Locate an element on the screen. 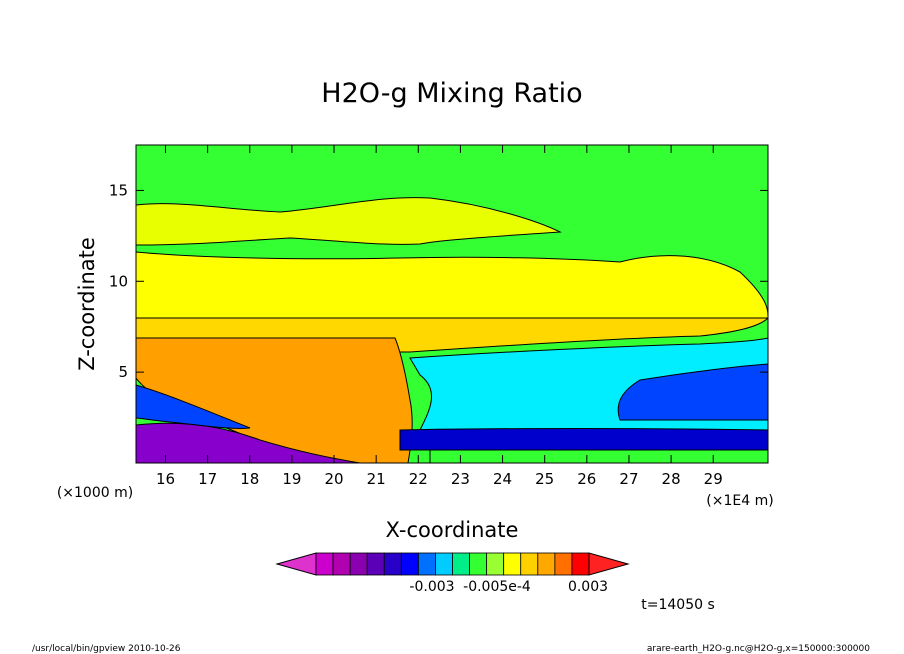 The image size is (904, 654). x-tick-label: 25 is located at coordinates (544, 479).